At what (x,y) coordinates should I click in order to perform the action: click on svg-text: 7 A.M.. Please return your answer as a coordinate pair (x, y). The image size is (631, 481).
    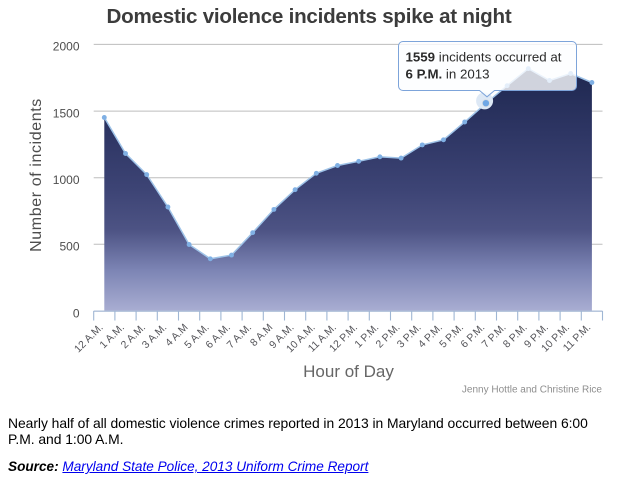
    Looking at the image, I should click on (240, 337).